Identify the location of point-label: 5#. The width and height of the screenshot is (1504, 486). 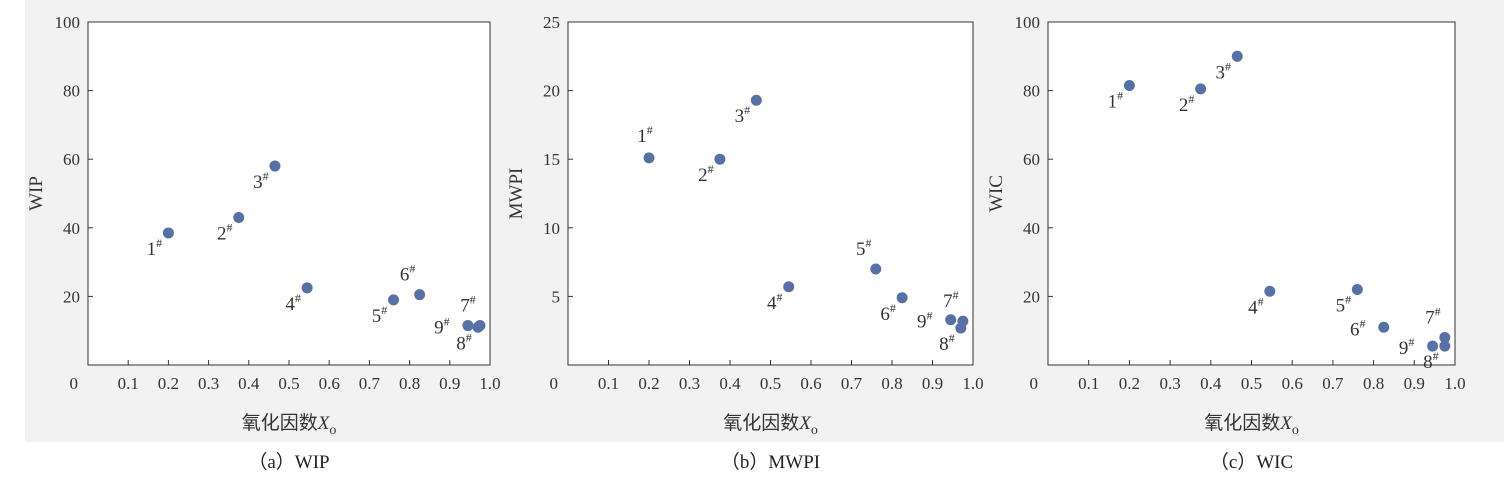
(864, 248).